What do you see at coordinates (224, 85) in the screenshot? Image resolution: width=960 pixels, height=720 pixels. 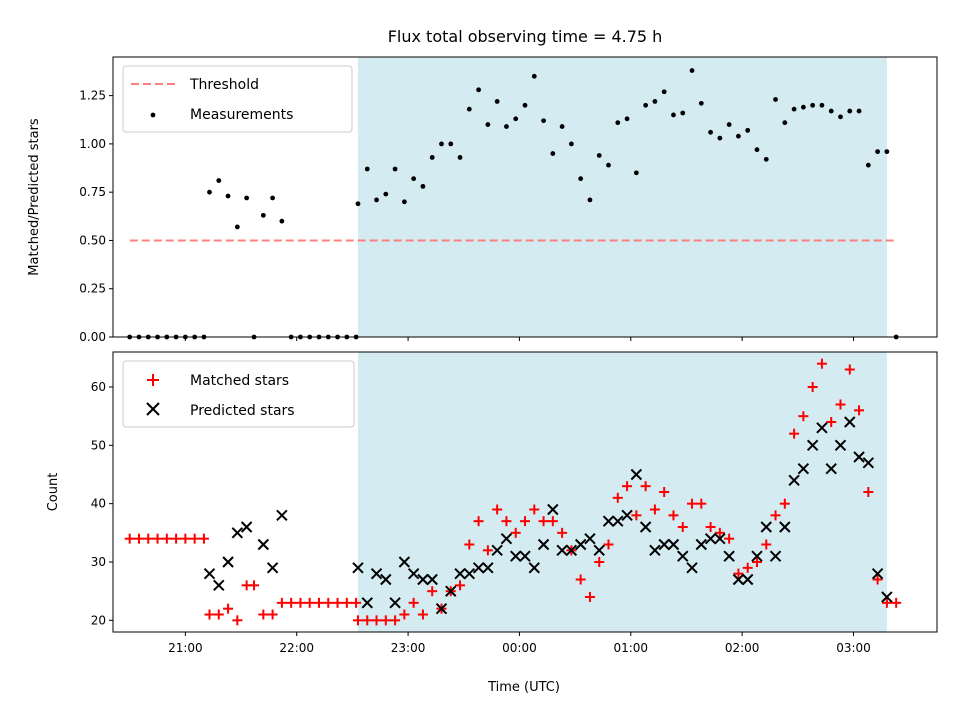 I see `threshold-legend-label: Threshold` at bounding box center [224, 85].